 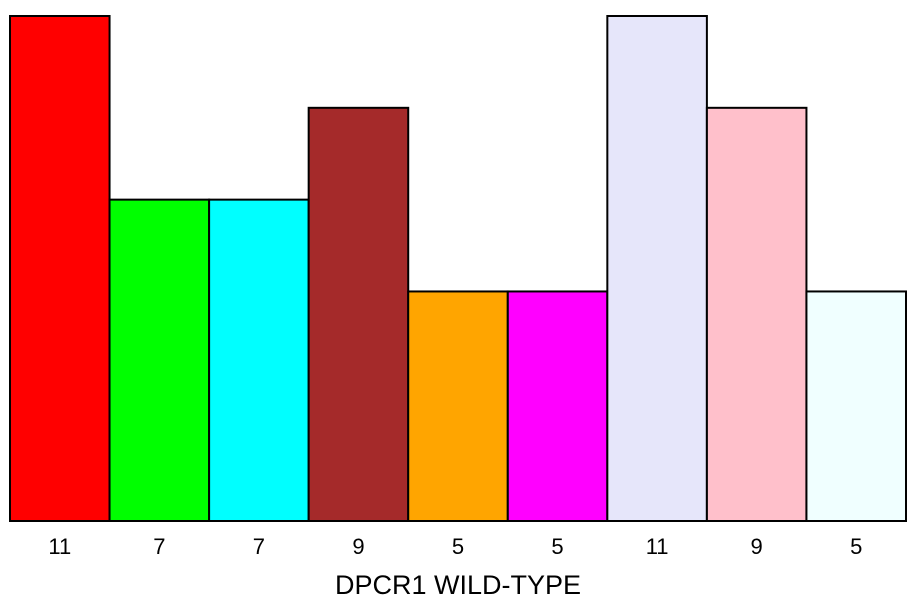 What do you see at coordinates (757, 546) in the screenshot?
I see `x-tick-label-8: 9` at bounding box center [757, 546].